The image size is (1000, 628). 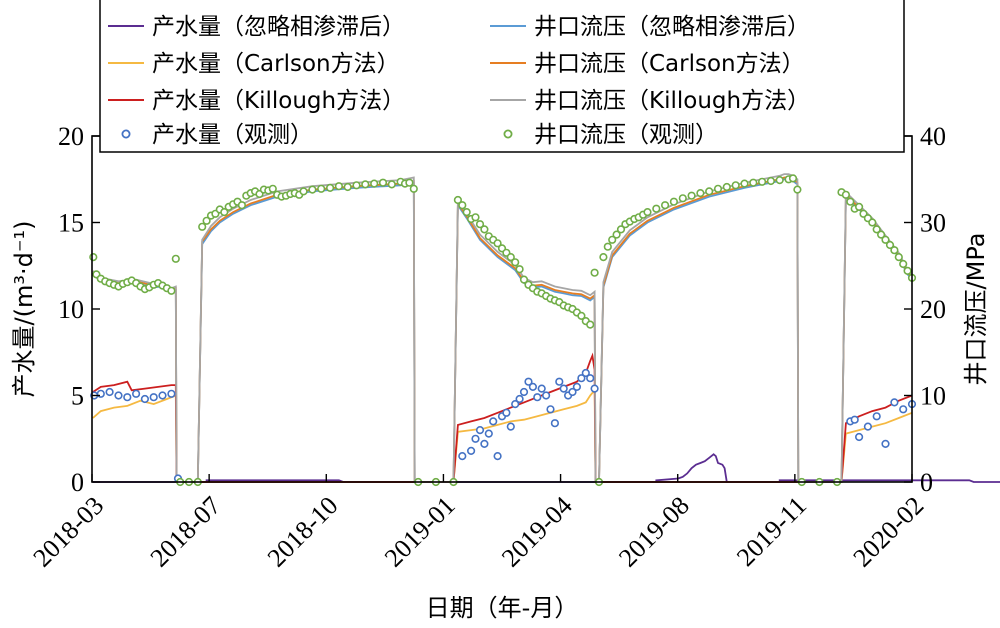 I want to click on y-left-tick-label: 0, so click(x=77, y=482).